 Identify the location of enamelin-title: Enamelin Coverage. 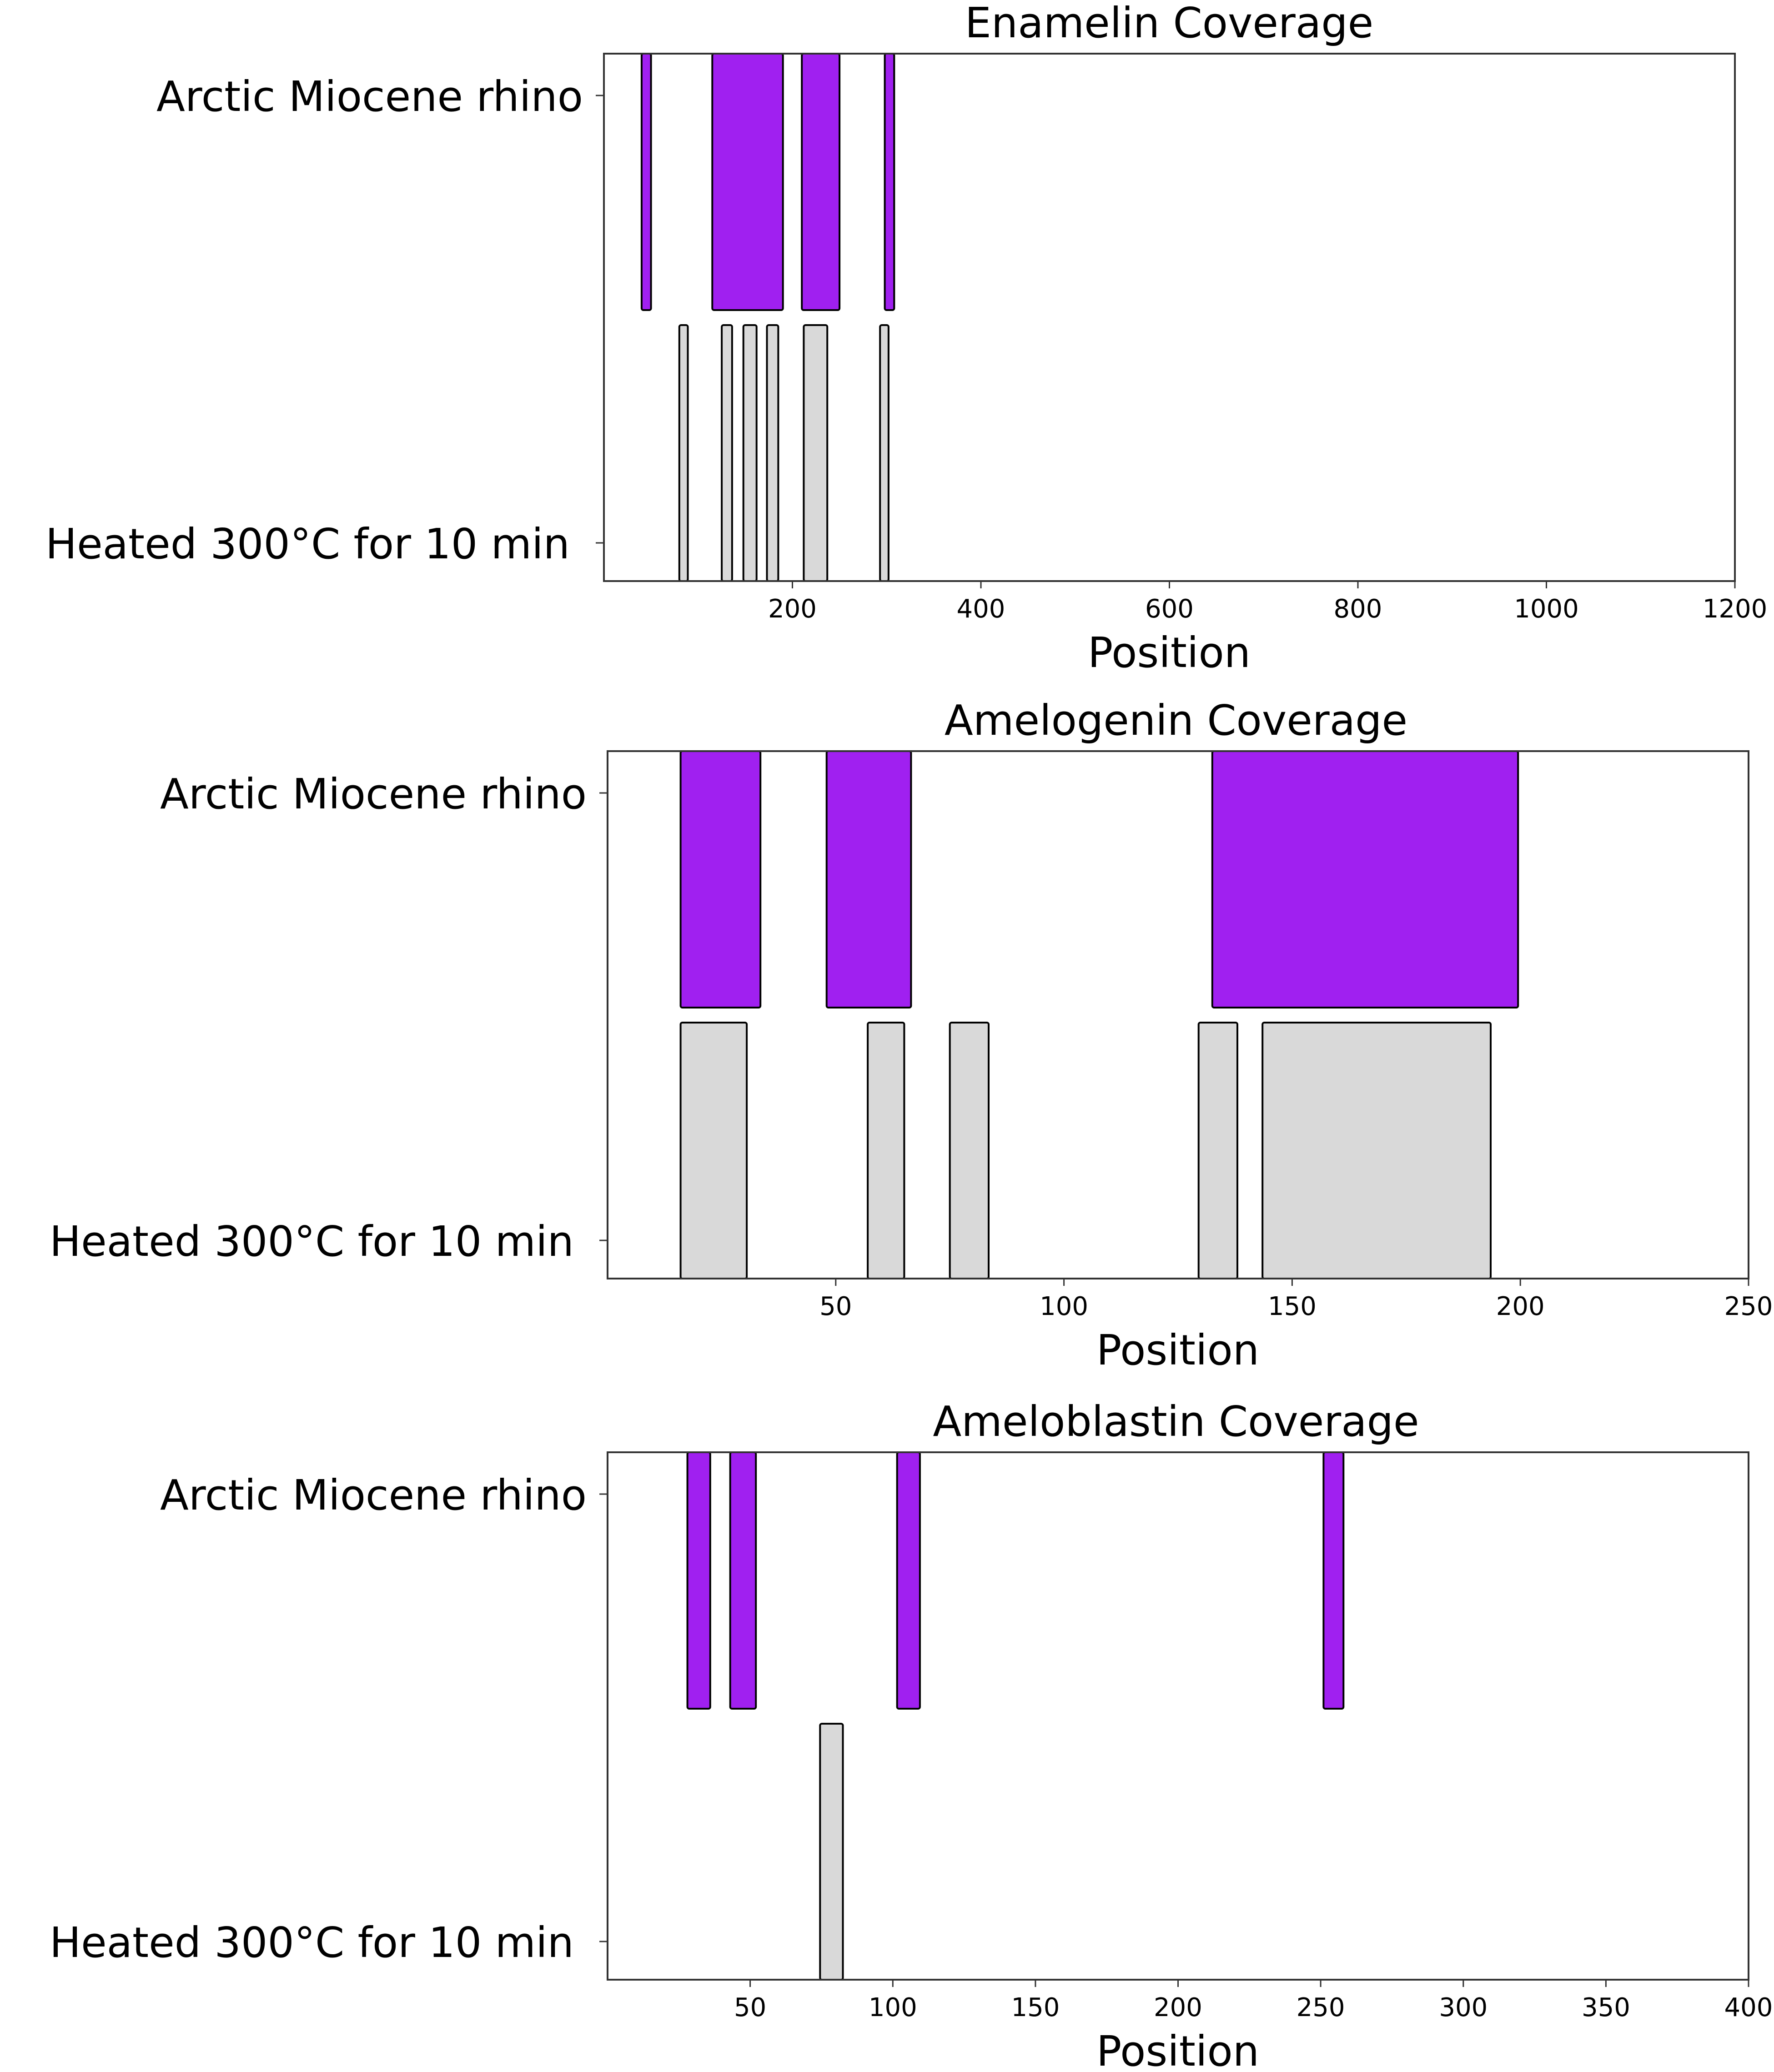
(1169, 23).